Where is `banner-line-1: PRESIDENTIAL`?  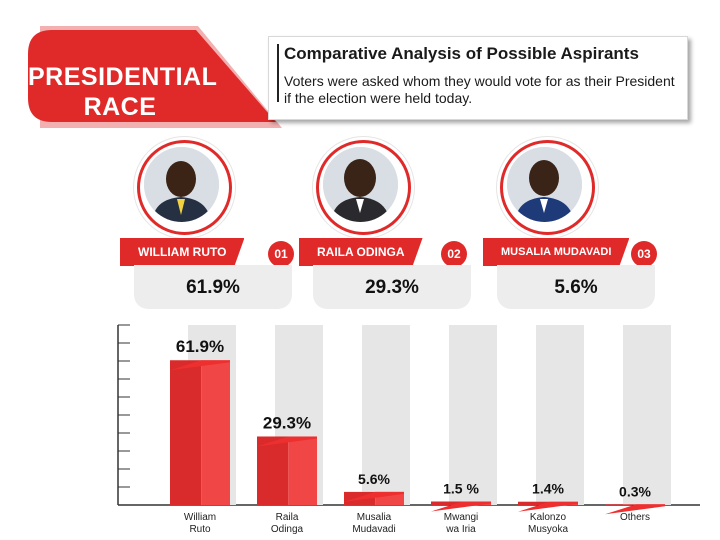 banner-line-1: PRESIDENTIAL is located at coordinates (123, 77).